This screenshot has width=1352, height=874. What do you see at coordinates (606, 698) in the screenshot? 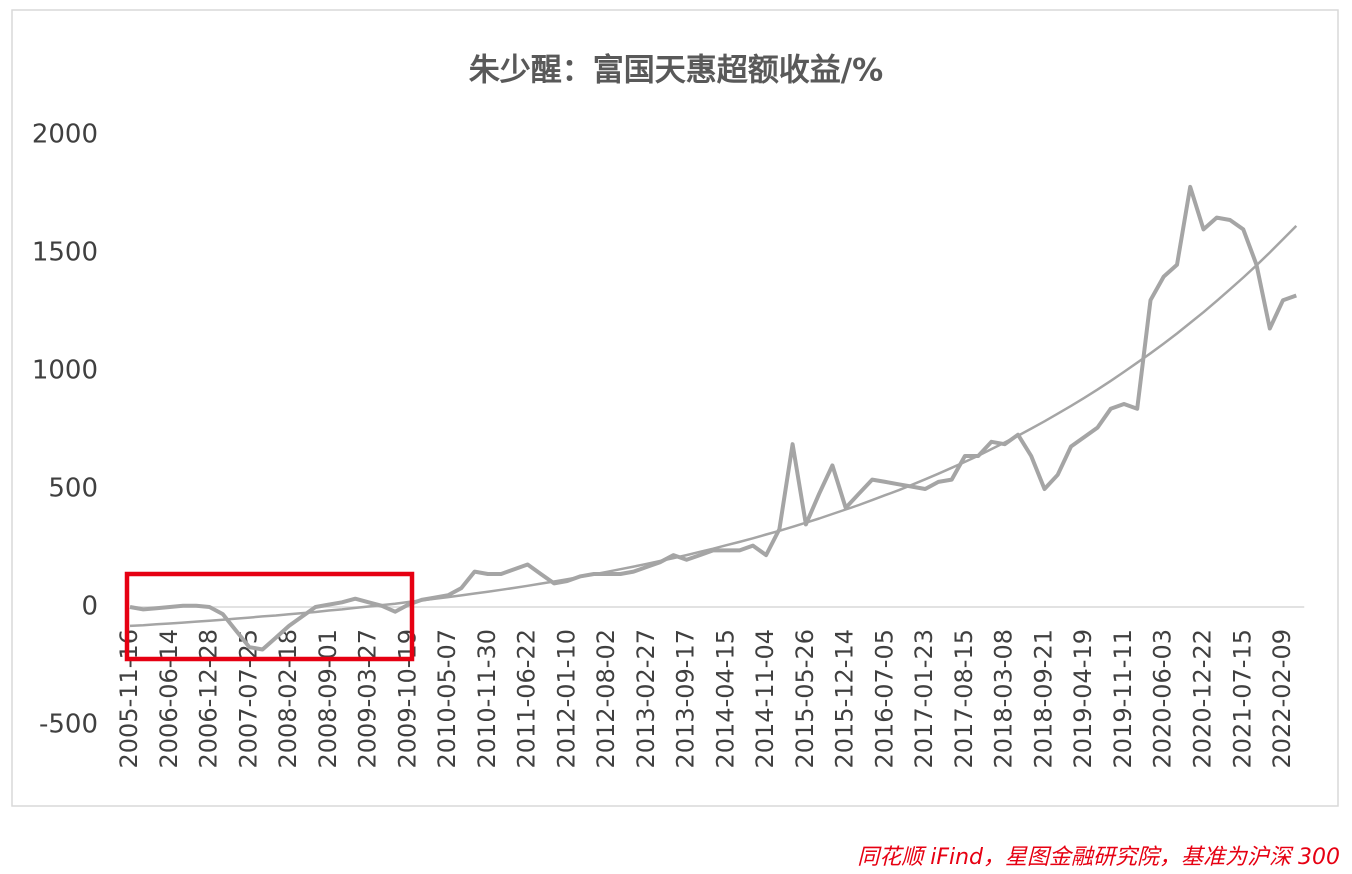
I see `x-tick-label: 2012-08-02` at bounding box center [606, 698].